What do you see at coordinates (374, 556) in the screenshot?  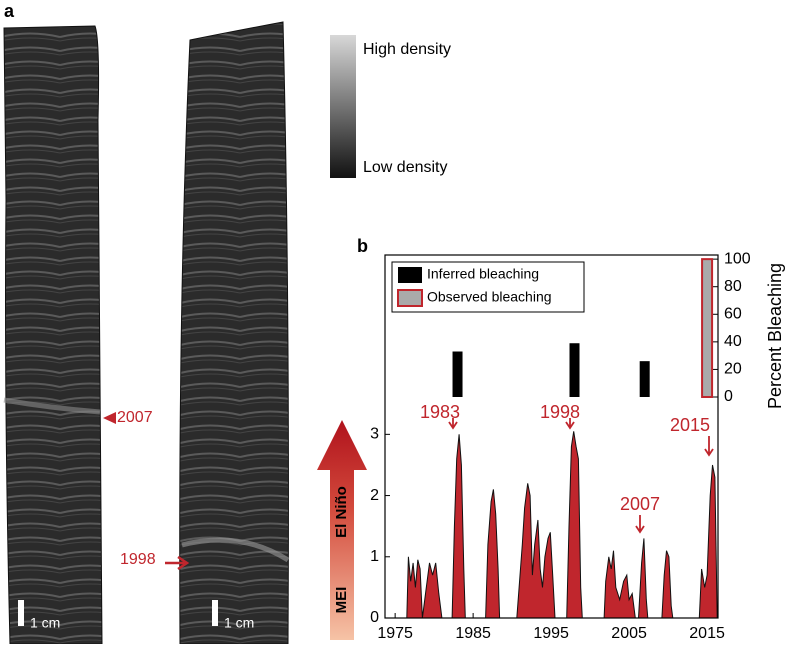 I see `y-tick-label: 1` at bounding box center [374, 556].